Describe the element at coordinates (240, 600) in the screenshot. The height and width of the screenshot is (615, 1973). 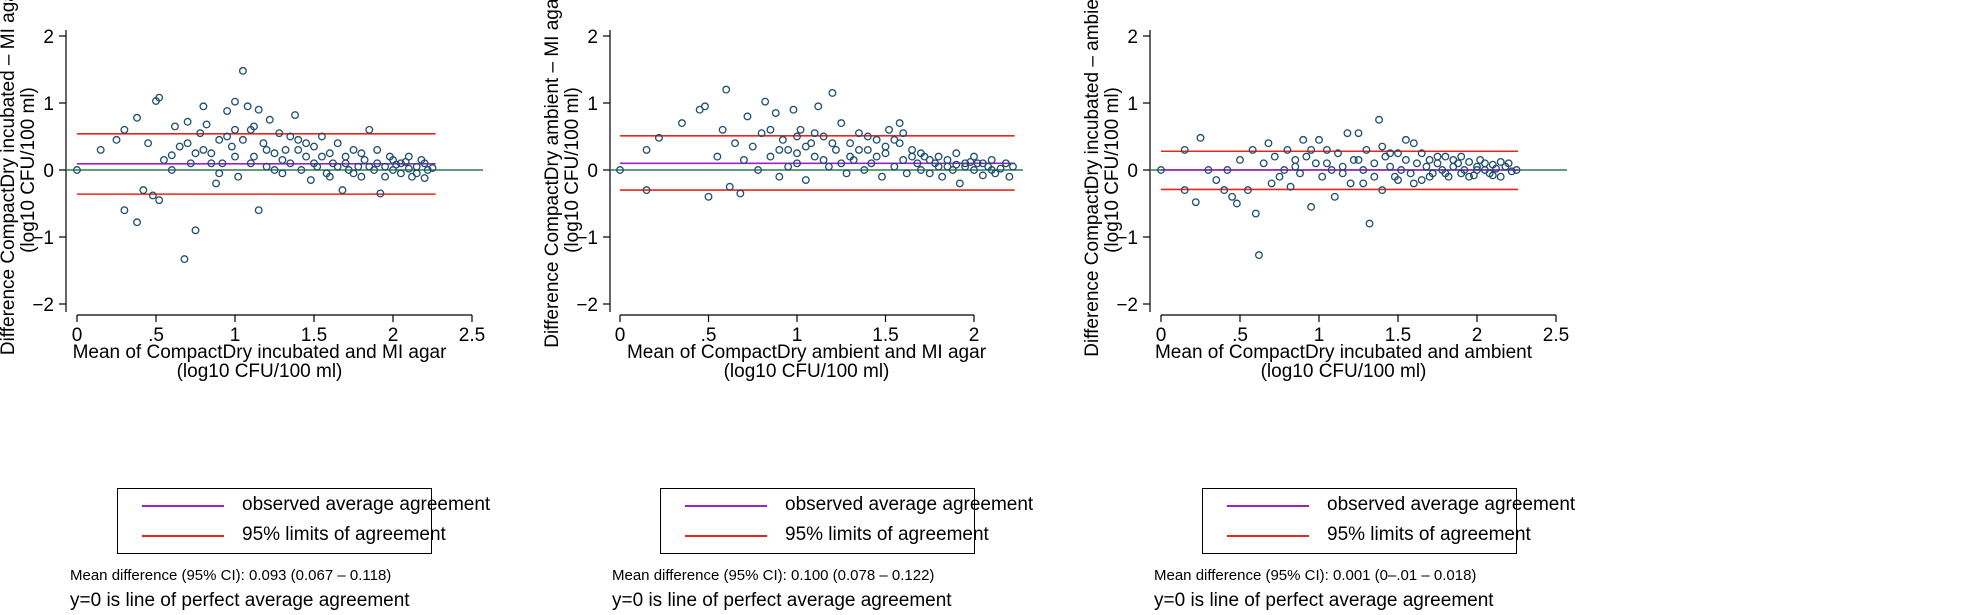
I see `perfect-agreement-note: y=0 is line of perfect average agreement` at that location.